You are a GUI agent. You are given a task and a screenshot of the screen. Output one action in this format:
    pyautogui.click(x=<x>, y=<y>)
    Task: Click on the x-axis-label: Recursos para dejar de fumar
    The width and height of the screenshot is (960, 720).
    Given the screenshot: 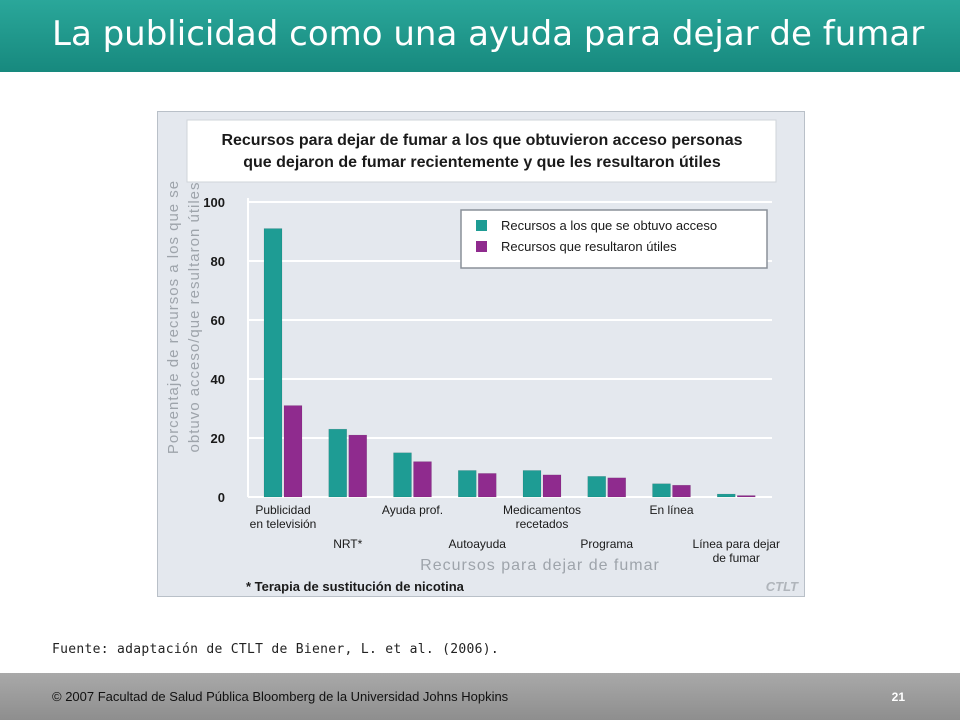 What is the action you would take?
    pyautogui.click(x=540, y=565)
    